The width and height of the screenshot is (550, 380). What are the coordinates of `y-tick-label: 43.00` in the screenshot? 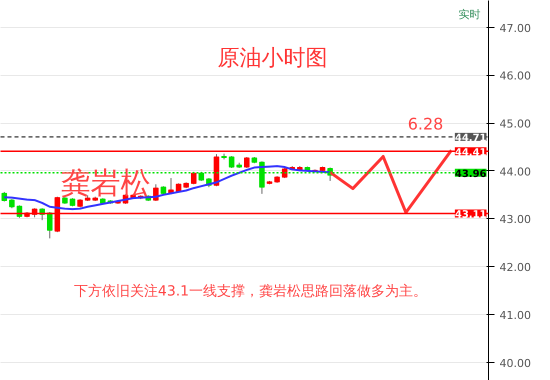 It's located at (515, 219).